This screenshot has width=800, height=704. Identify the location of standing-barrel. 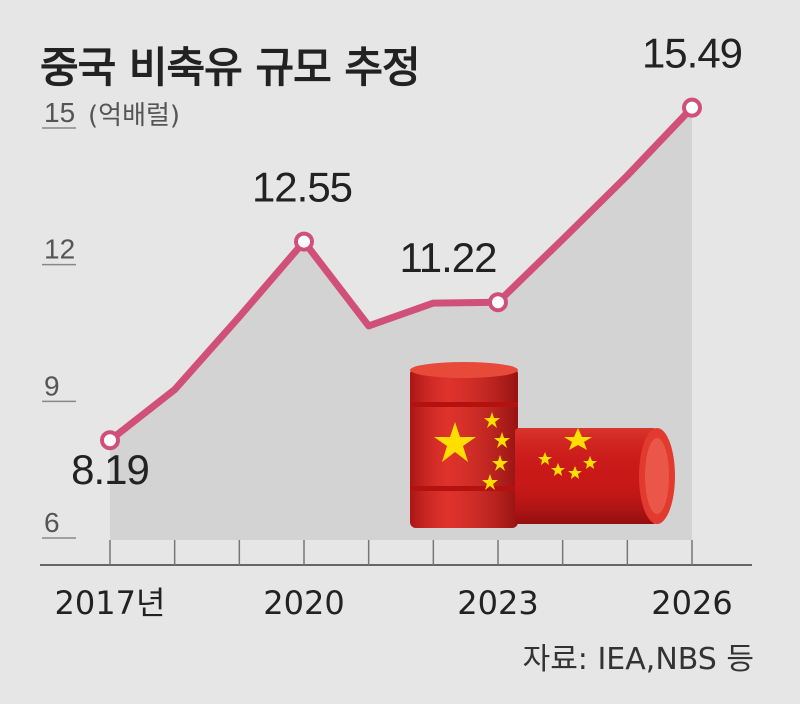
(464, 445).